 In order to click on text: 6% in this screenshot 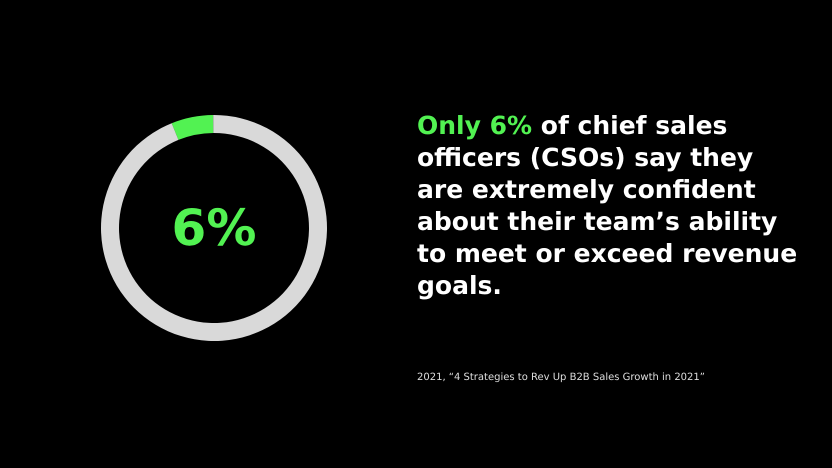, I will do `click(214, 228)`.